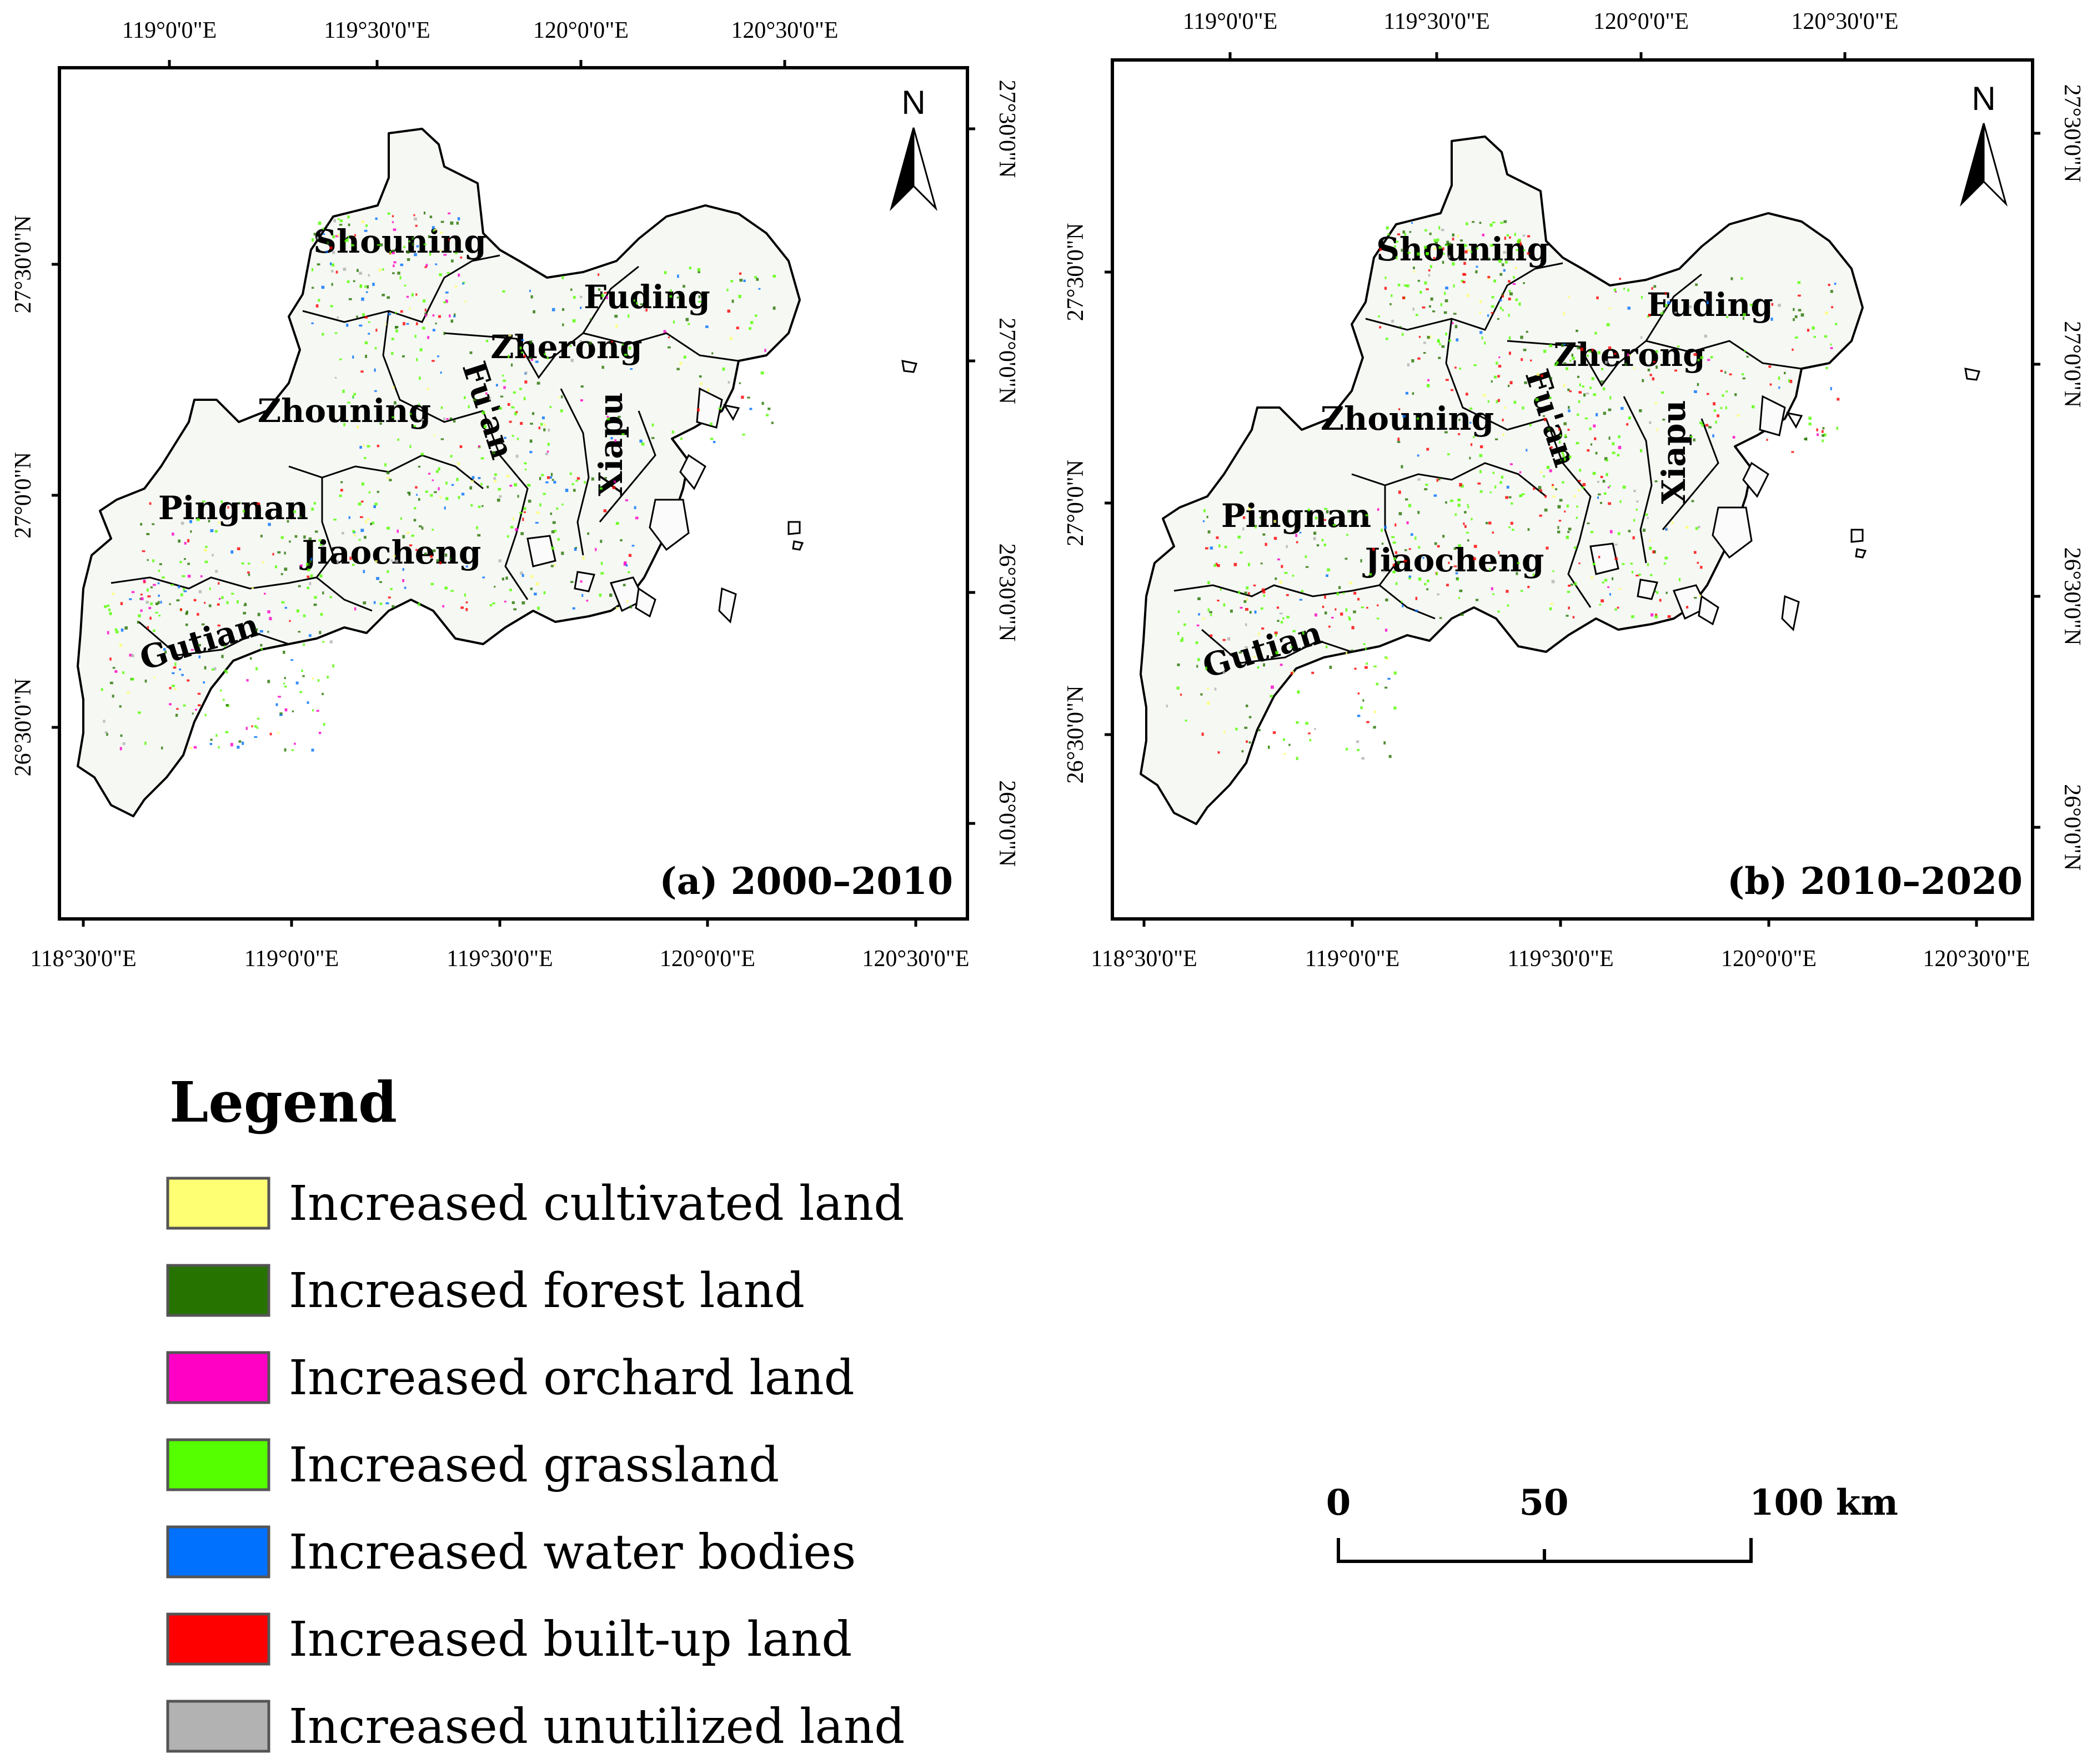 This screenshot has height=1764, width=2092. I want to click on scale-bar: 0 50 100 km, so click(1612, 1523).